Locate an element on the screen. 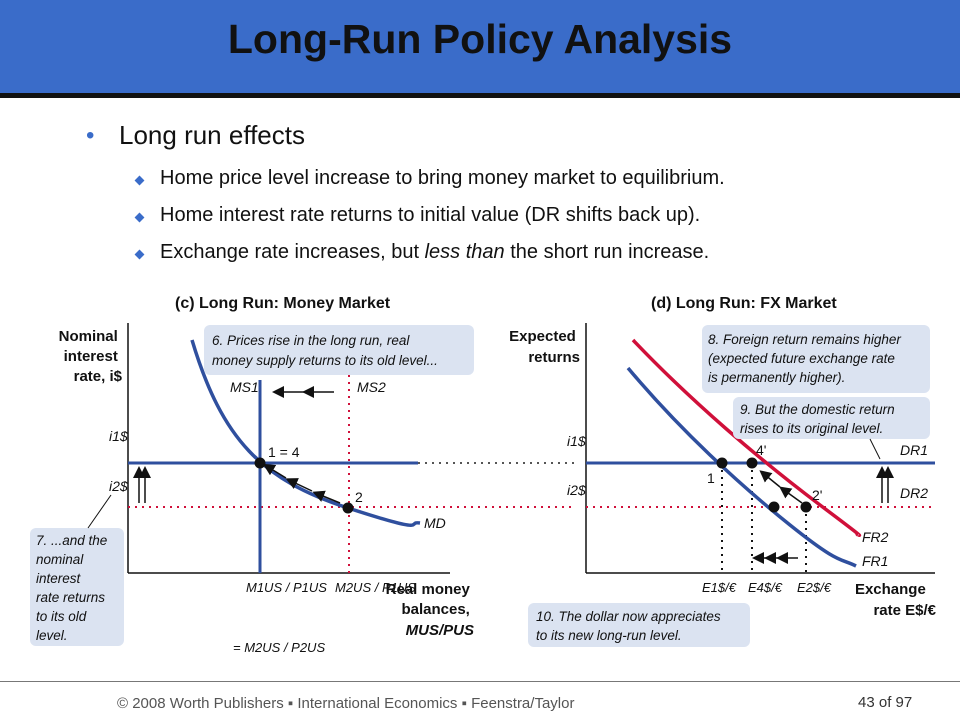 The image size is (960, 720). panel-d-i1-tick: i1$ is located at coordinates (576, 441).